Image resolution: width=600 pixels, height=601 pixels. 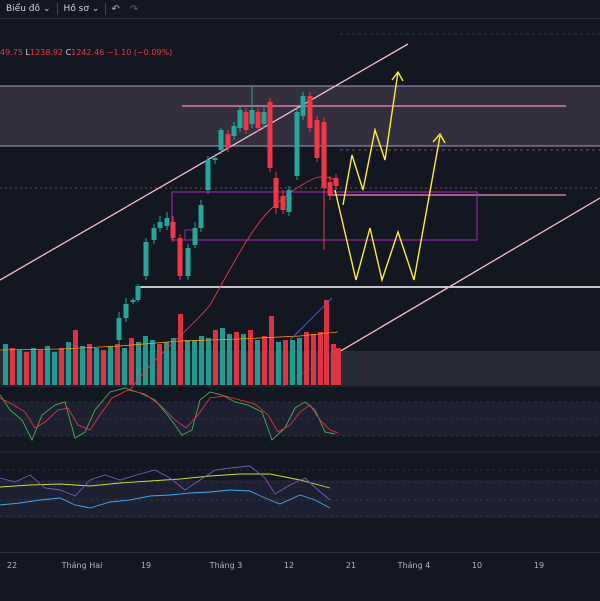 I want to click on volume-bars, so click(x=172, y=342).